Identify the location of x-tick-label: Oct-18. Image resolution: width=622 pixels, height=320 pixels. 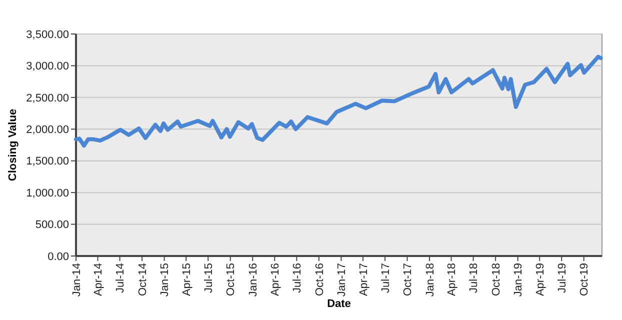
(496, 279).